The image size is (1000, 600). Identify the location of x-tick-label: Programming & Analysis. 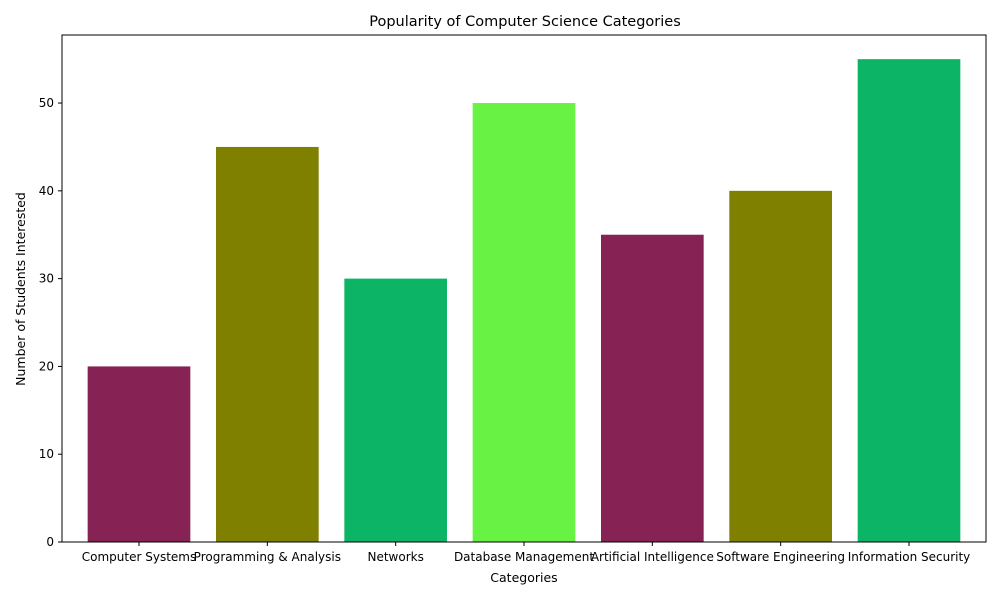
(267, 557).